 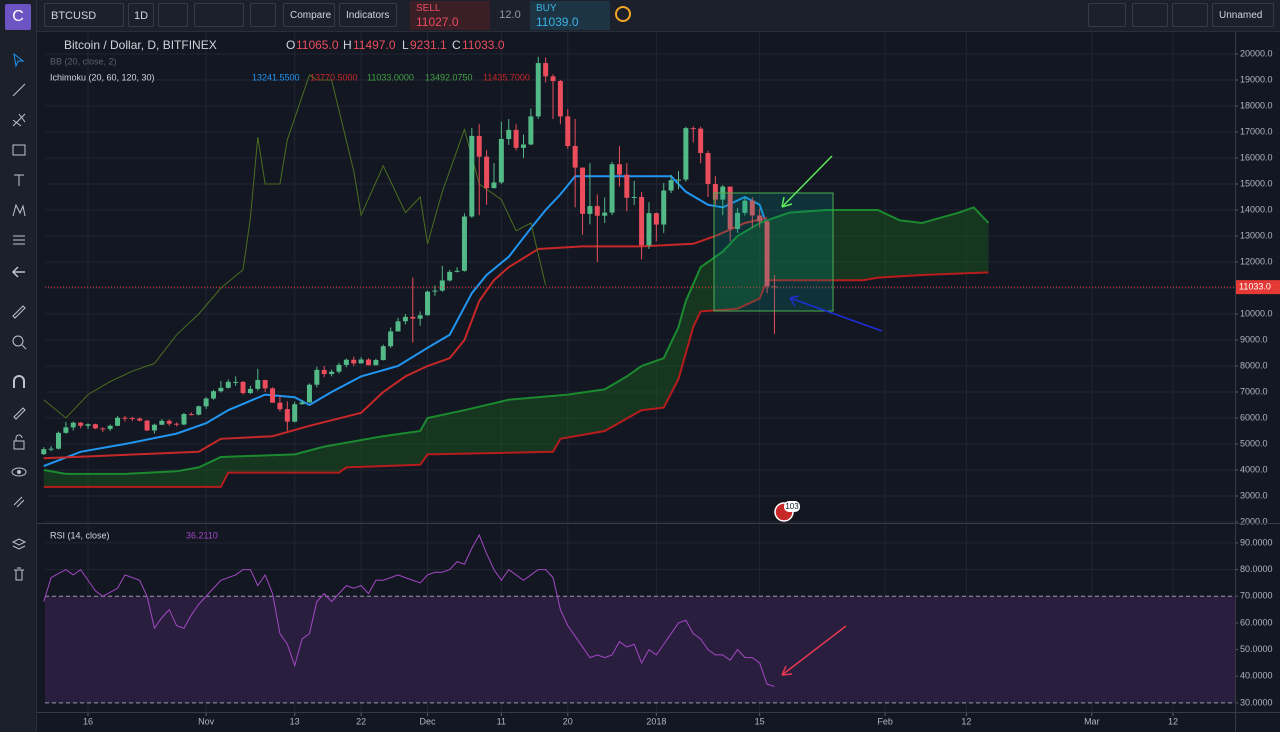 What do you see at coordinates (1254, 391) in the screenshot?
I see `y-tick-label: 7000.0` at bounding box center [1254, 391].